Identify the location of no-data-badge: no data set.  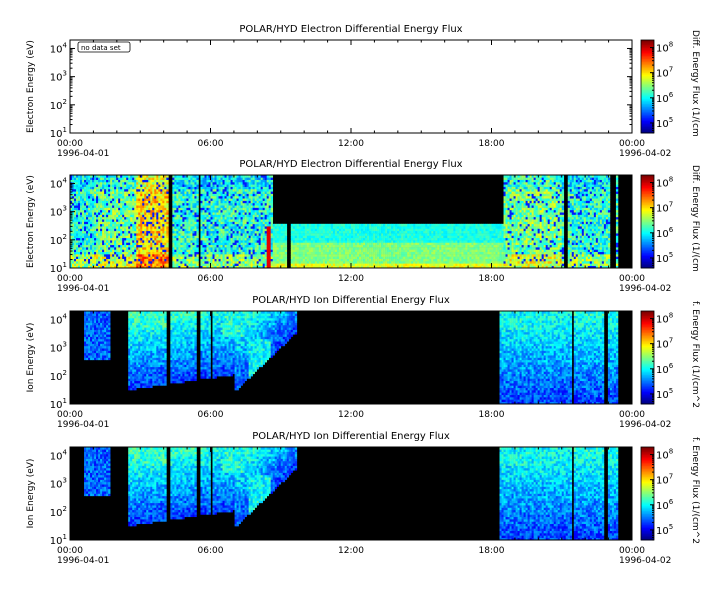
(104, 47).